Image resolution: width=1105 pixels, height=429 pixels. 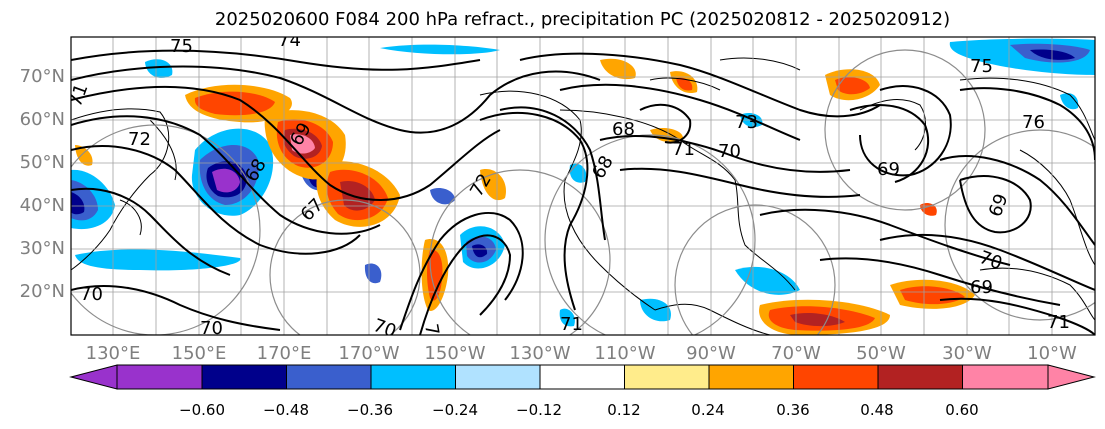 What do you see at coordinates (284, 353) in the screenshot?
I see `lon-label: 170°E` at bounding box center [284, 353].